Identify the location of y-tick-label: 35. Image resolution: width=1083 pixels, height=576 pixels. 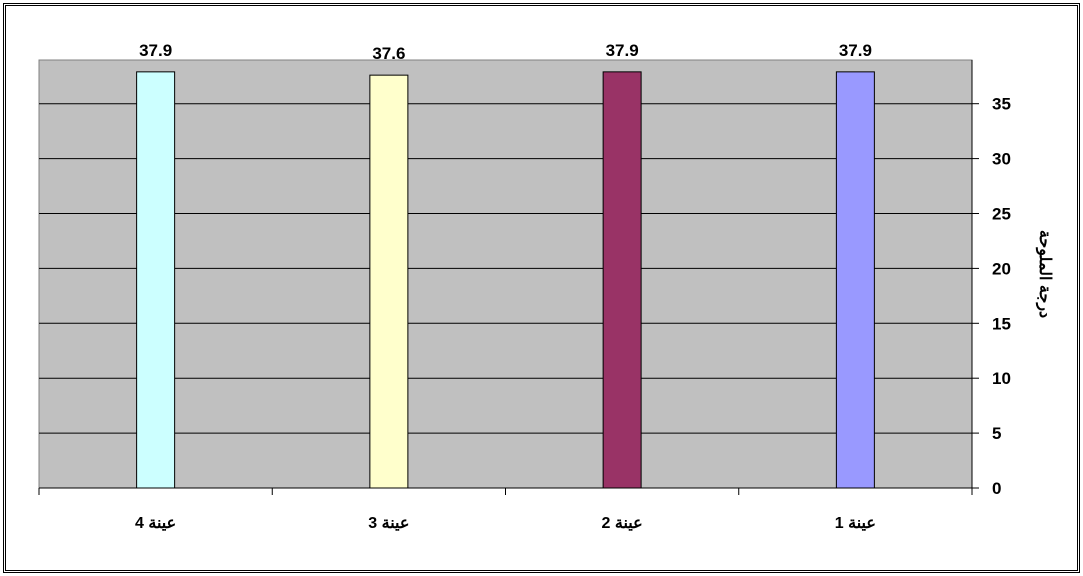
(1001, 104).